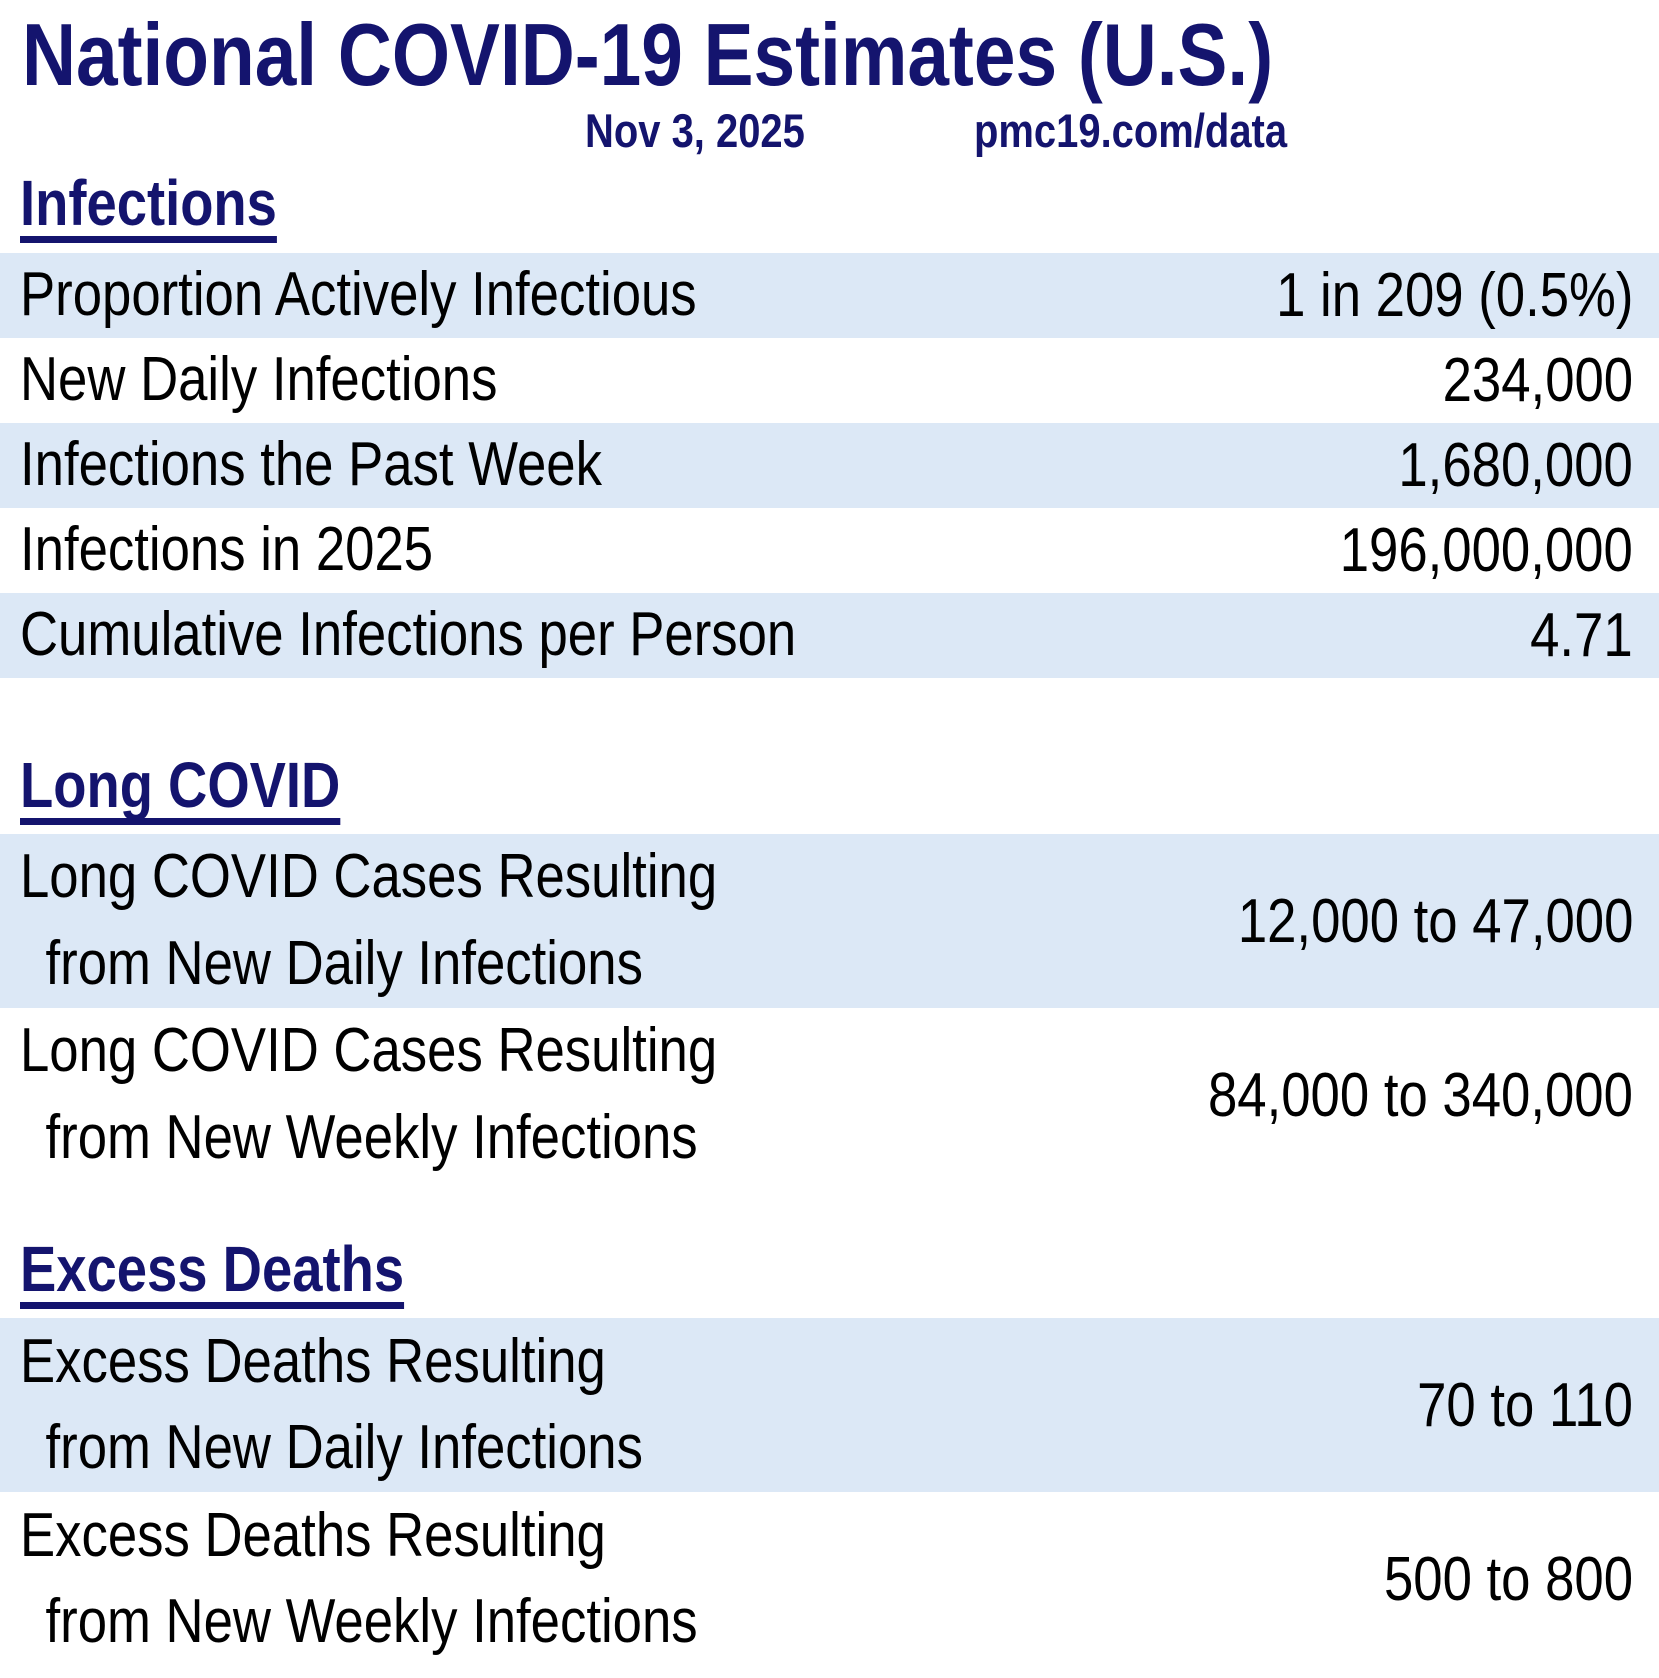  Describe the element at coordinates (1435, 921) in the screenshot. I see `row-value: 12,000 to 47,000` at that location.